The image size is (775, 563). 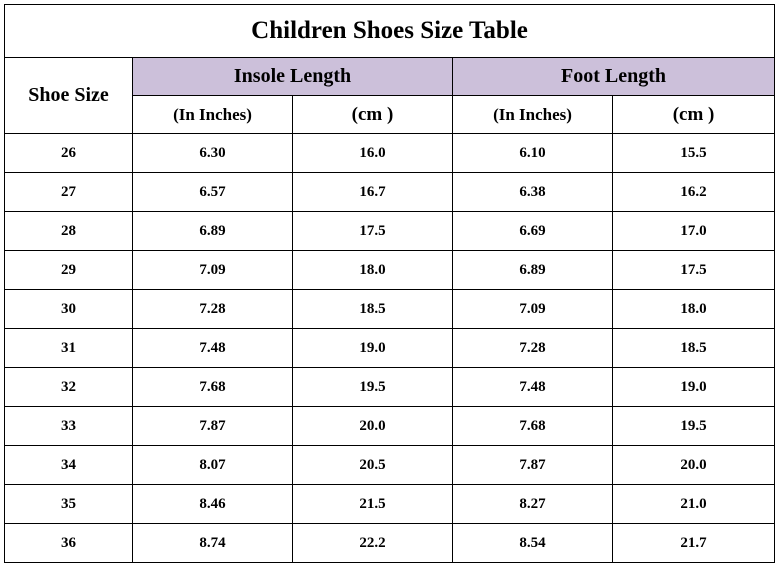 What do you see at coordinates (372, 465) in the screenshot?
I see `insole-cm-cell: 20.5` at bounding box center [372, 465].